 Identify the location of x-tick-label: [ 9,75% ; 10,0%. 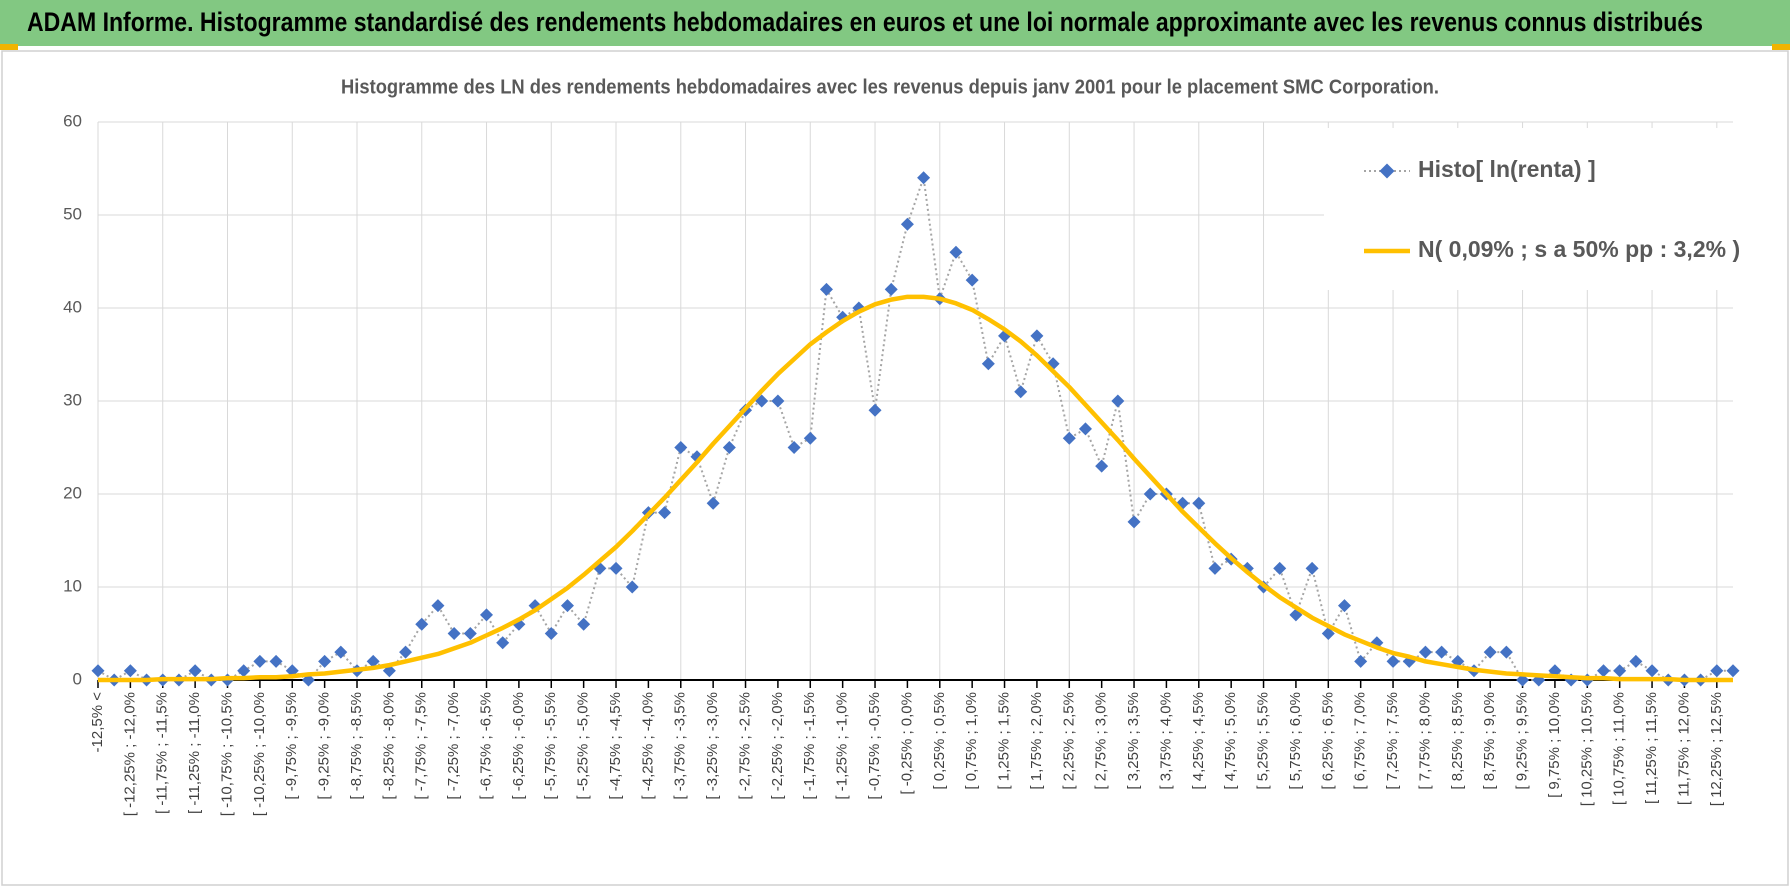
(1554, 745).